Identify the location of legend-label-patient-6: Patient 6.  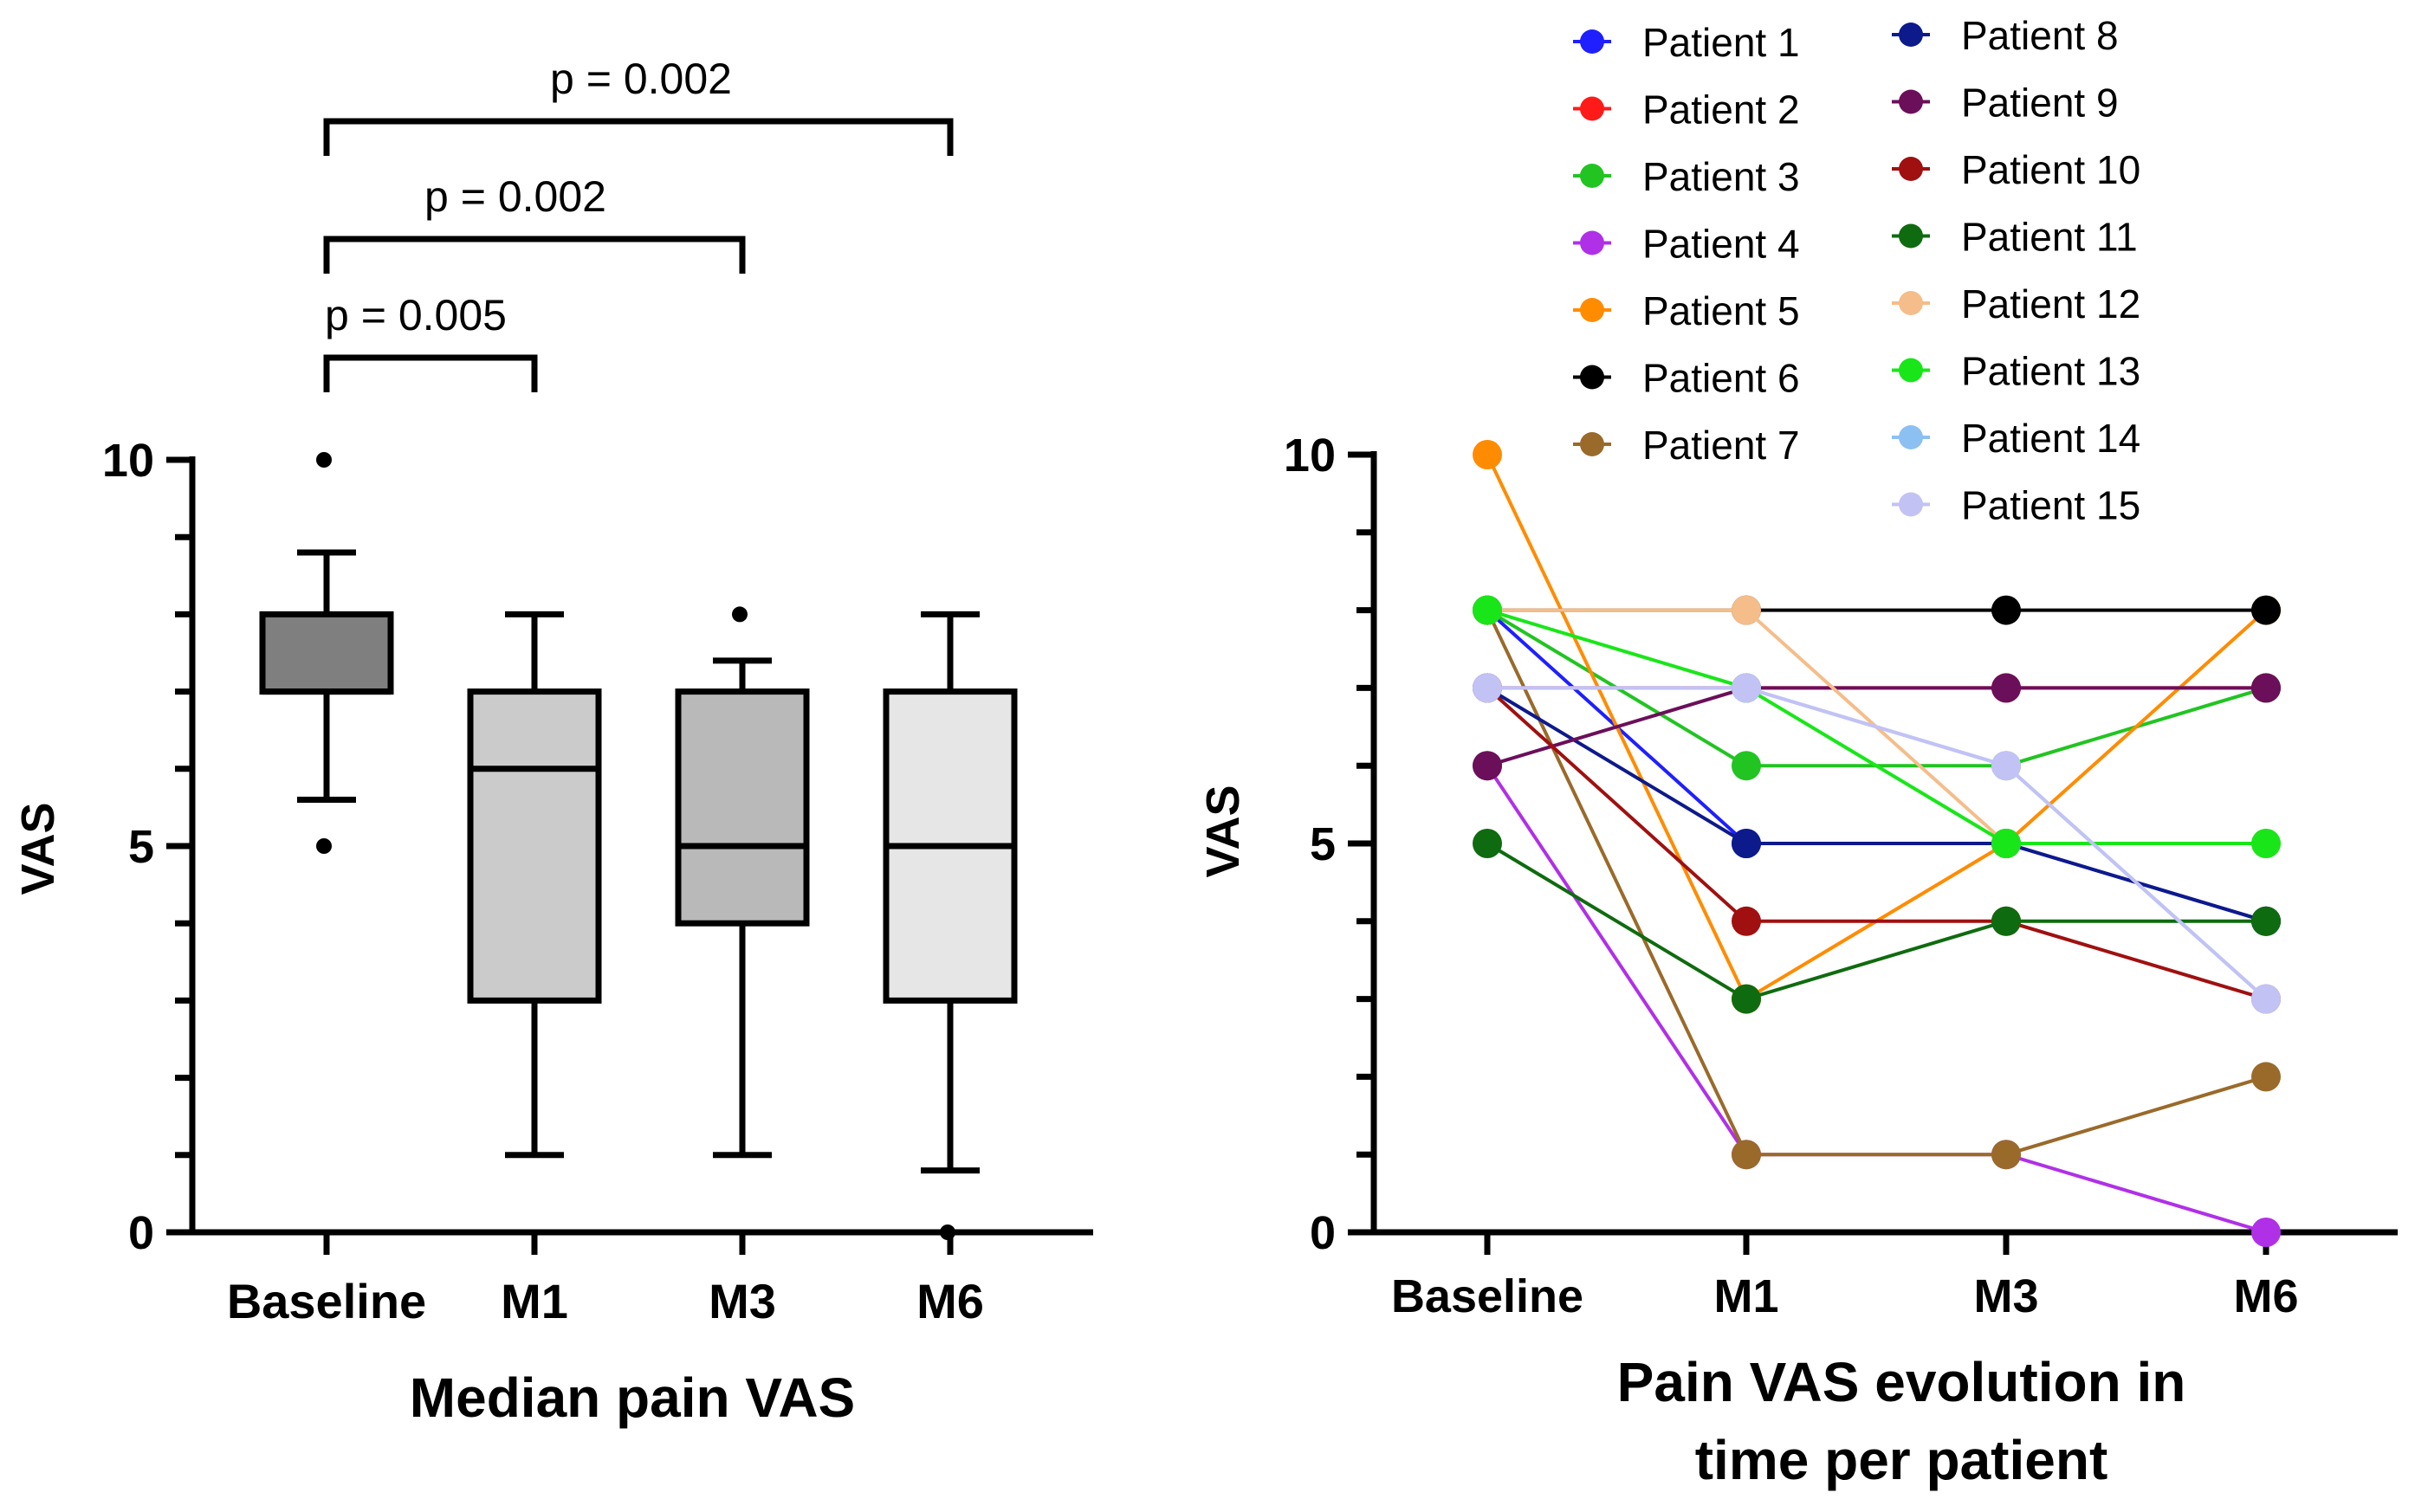
(1721, 378).